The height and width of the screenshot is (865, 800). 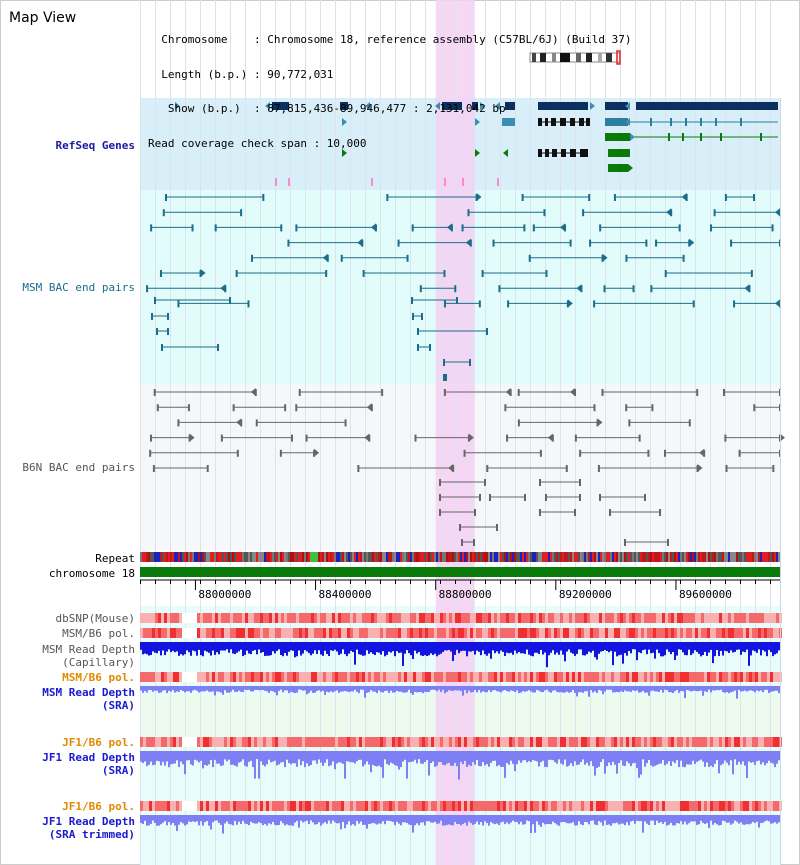 What do you see at coordinates (78, 287) in the screenshot?
I see `track-label-msm-bac-end-pairs: MSM BAC end pairs` at bounding box center [78, 287].